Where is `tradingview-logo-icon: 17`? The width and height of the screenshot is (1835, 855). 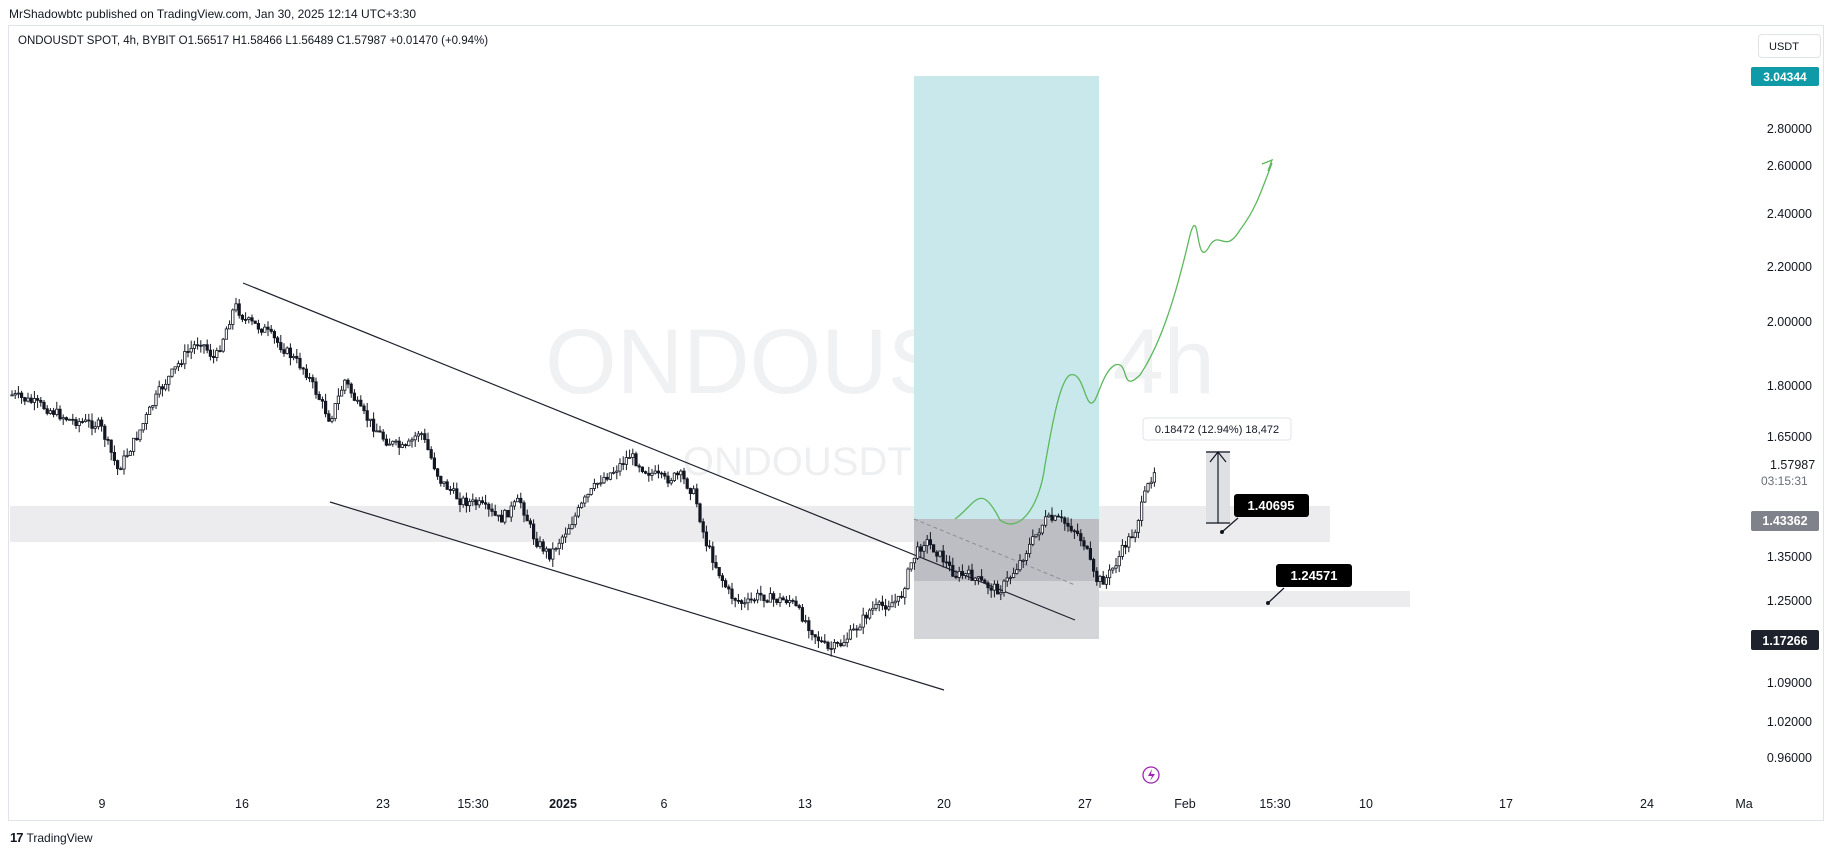 tradingview-logo-icon: 17 is located at coordinates (17, 837).